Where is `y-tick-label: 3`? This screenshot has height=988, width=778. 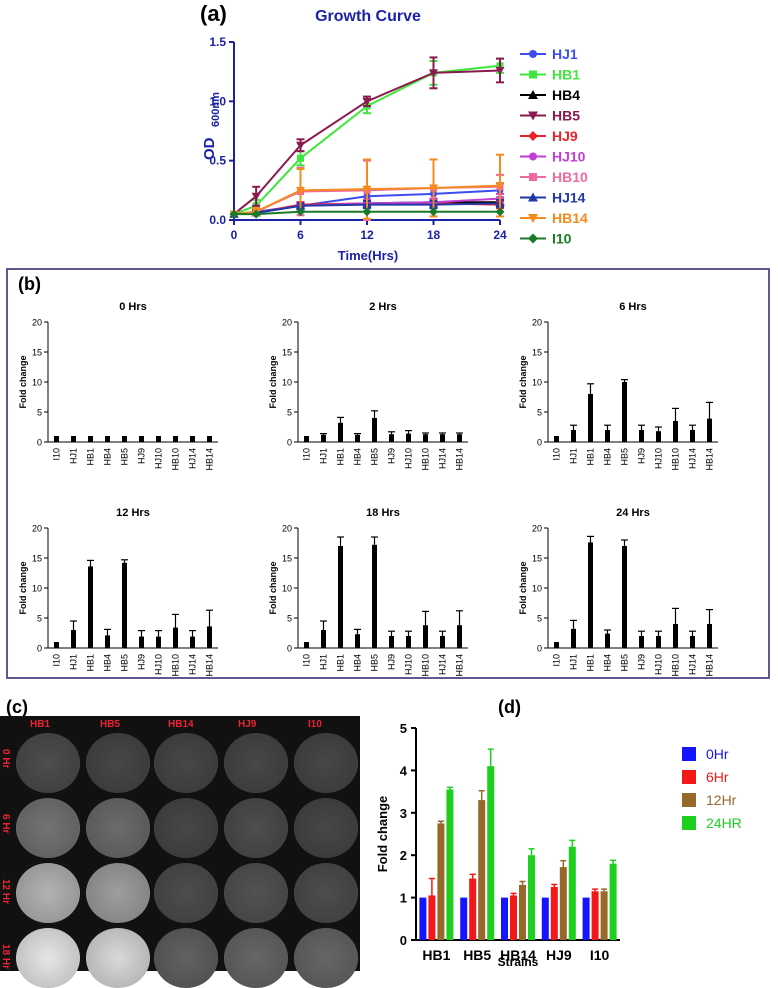
y-tick-label: 3 is located at coordinates (403, 813).